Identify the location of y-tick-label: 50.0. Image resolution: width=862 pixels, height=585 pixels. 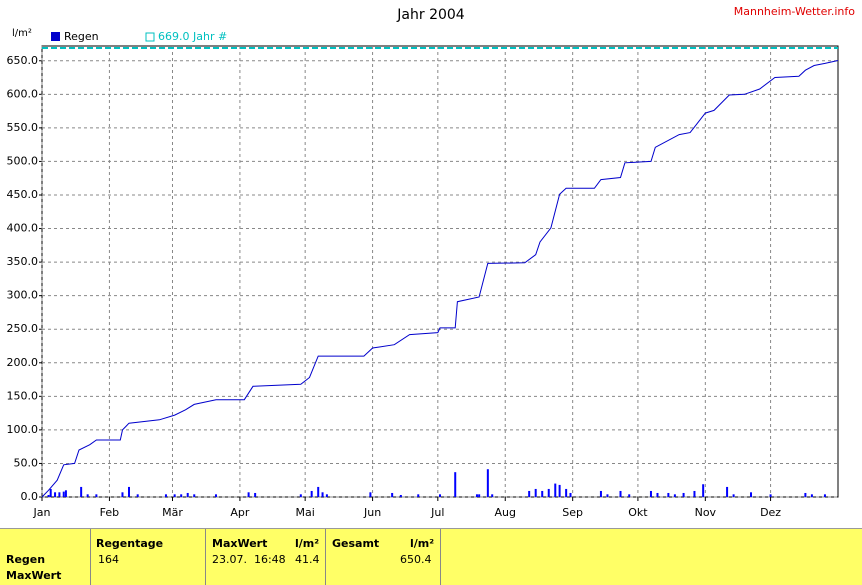
(26, 462).